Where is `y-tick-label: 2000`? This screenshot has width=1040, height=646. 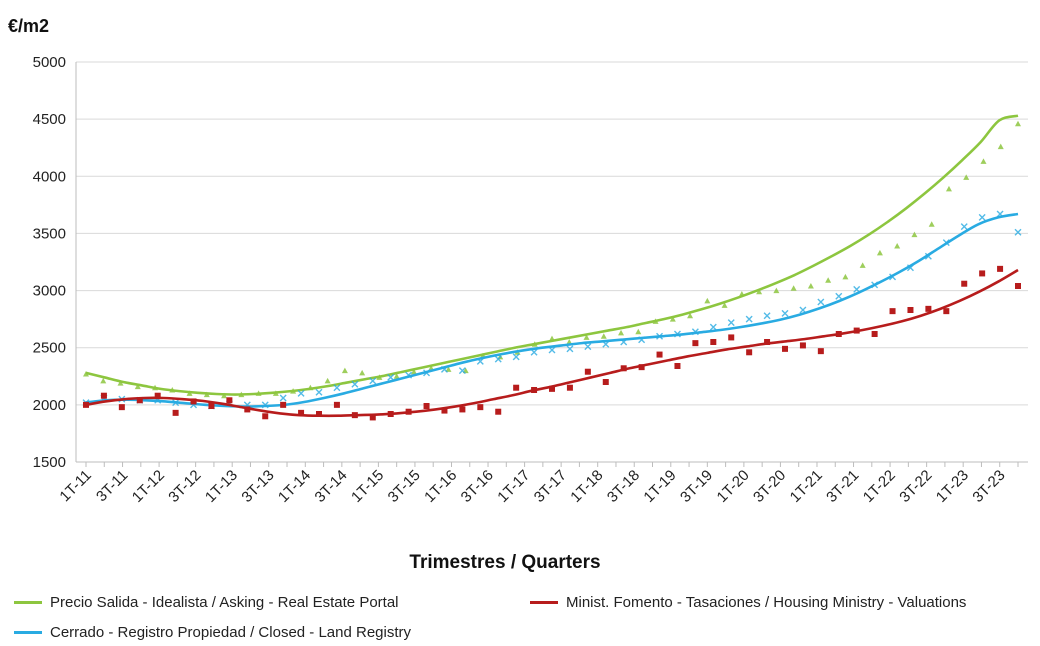 y-tick-label: 2000 is located at coordinates (49, 405).